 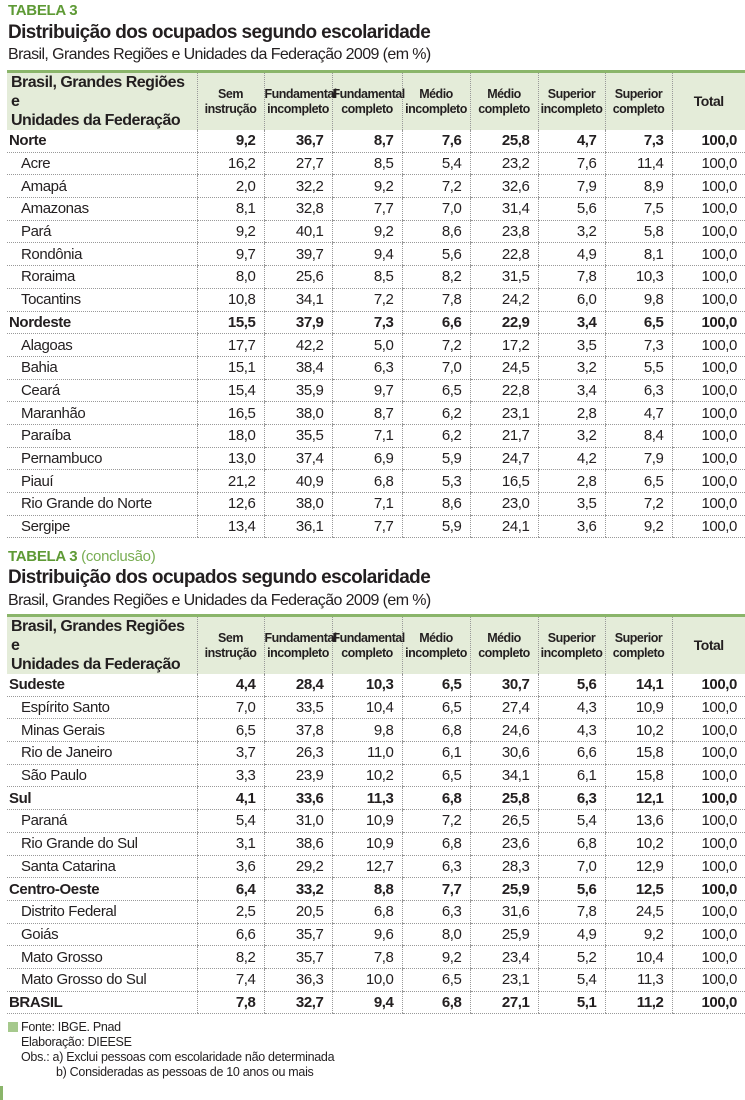 I want to click on table-row: Sergipe 13,4 36,1 7,7 5,9 24,1 3,6 9,2 100,0, so click(x=376, y=527).